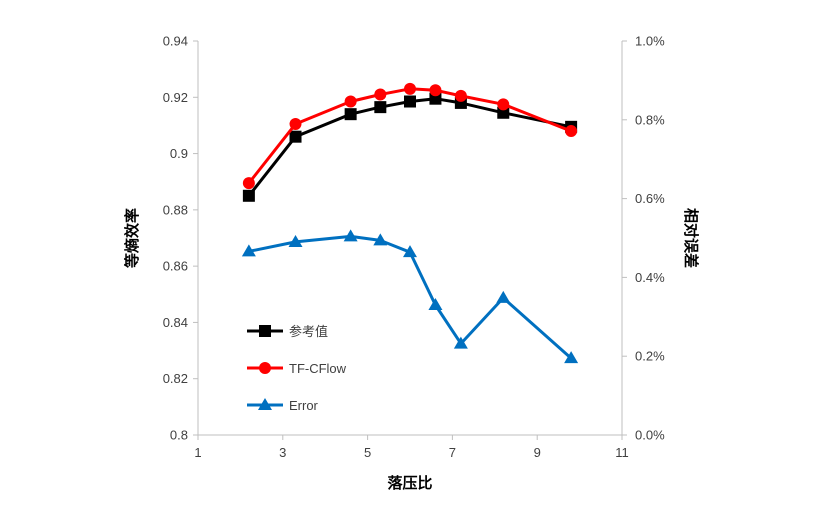  What do you see at coordinates (650, 119) in the screenshot?
I see `y2-tick-label: 0.8%` at bounding box center [650, 119].